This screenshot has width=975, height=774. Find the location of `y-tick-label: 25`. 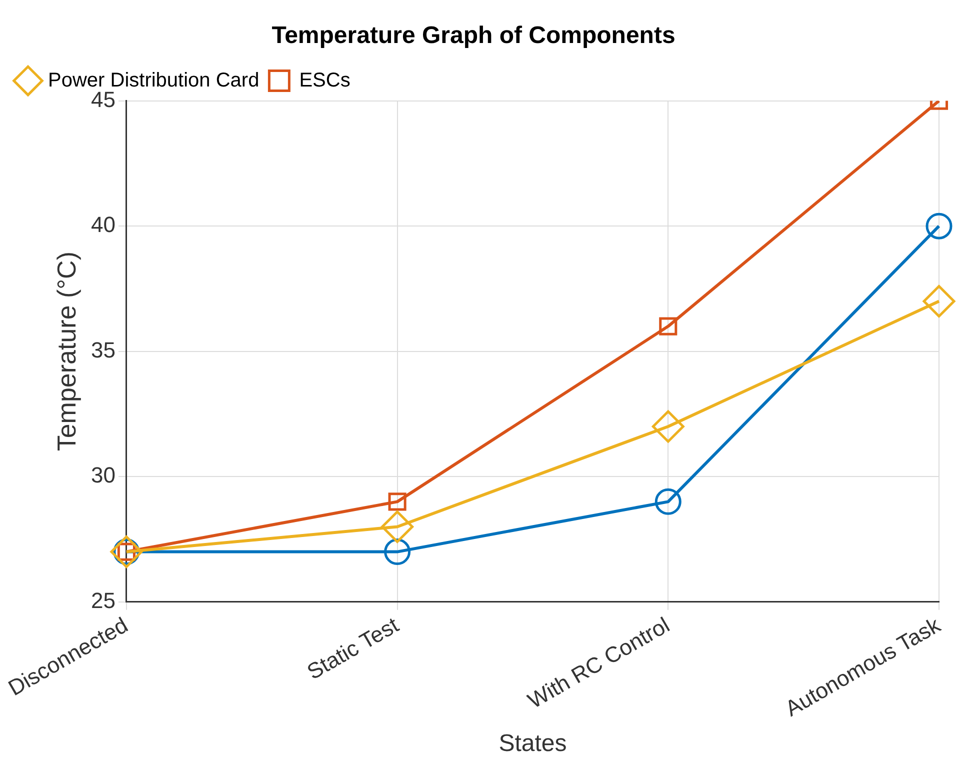

y-tick-label: 25 is located at coordinates (103, 600).